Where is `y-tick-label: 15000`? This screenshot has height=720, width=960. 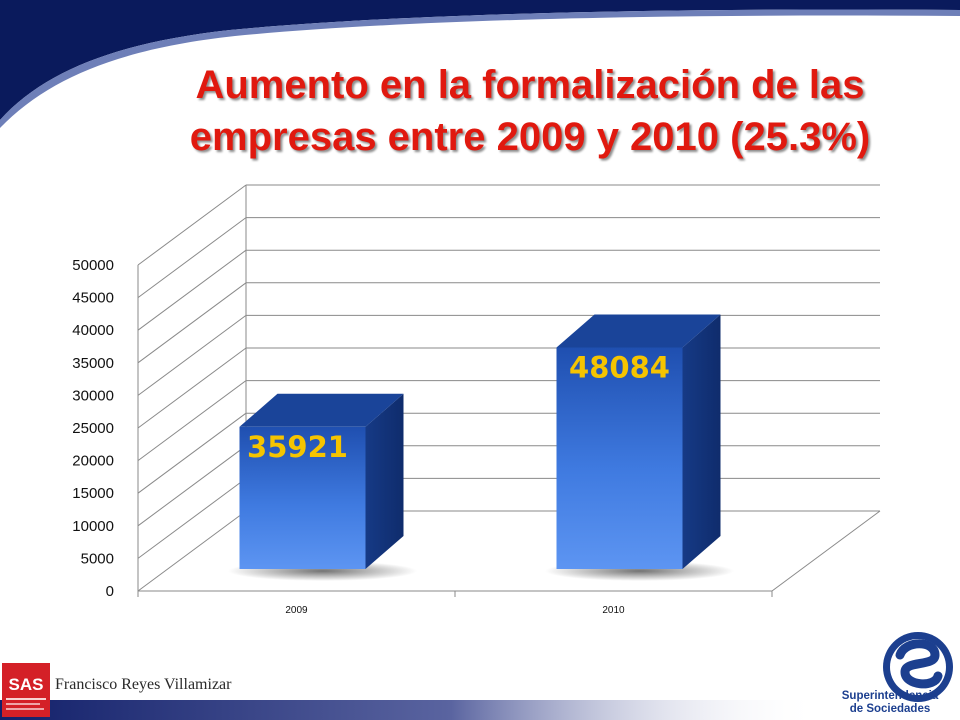
y-tick-label: 15000 is located at coordinates (93, 493).